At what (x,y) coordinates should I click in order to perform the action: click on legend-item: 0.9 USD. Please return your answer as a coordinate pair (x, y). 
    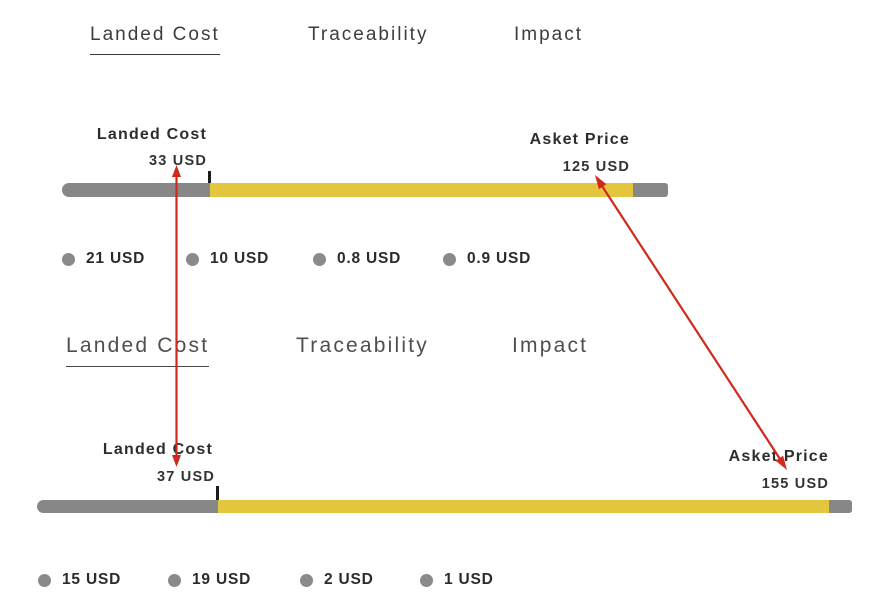
    Looking at the image, I should click on (487, 259).